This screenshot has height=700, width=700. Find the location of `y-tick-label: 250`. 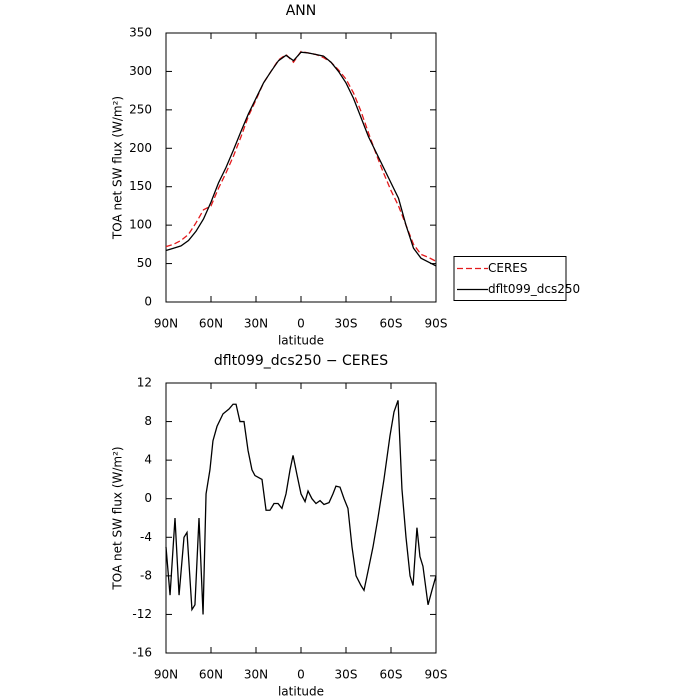

y-tick-label: 250 is located at coordinates (140, 109).